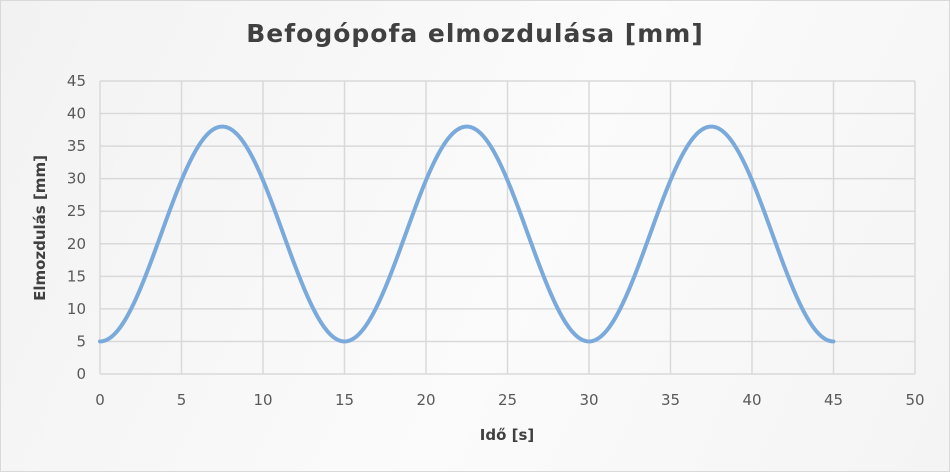 The width and height of the screenshot is (950, 472). Describe the element at coordinates (76, 276) in the screenshot. I see `y-tick-label: 15` at that location.